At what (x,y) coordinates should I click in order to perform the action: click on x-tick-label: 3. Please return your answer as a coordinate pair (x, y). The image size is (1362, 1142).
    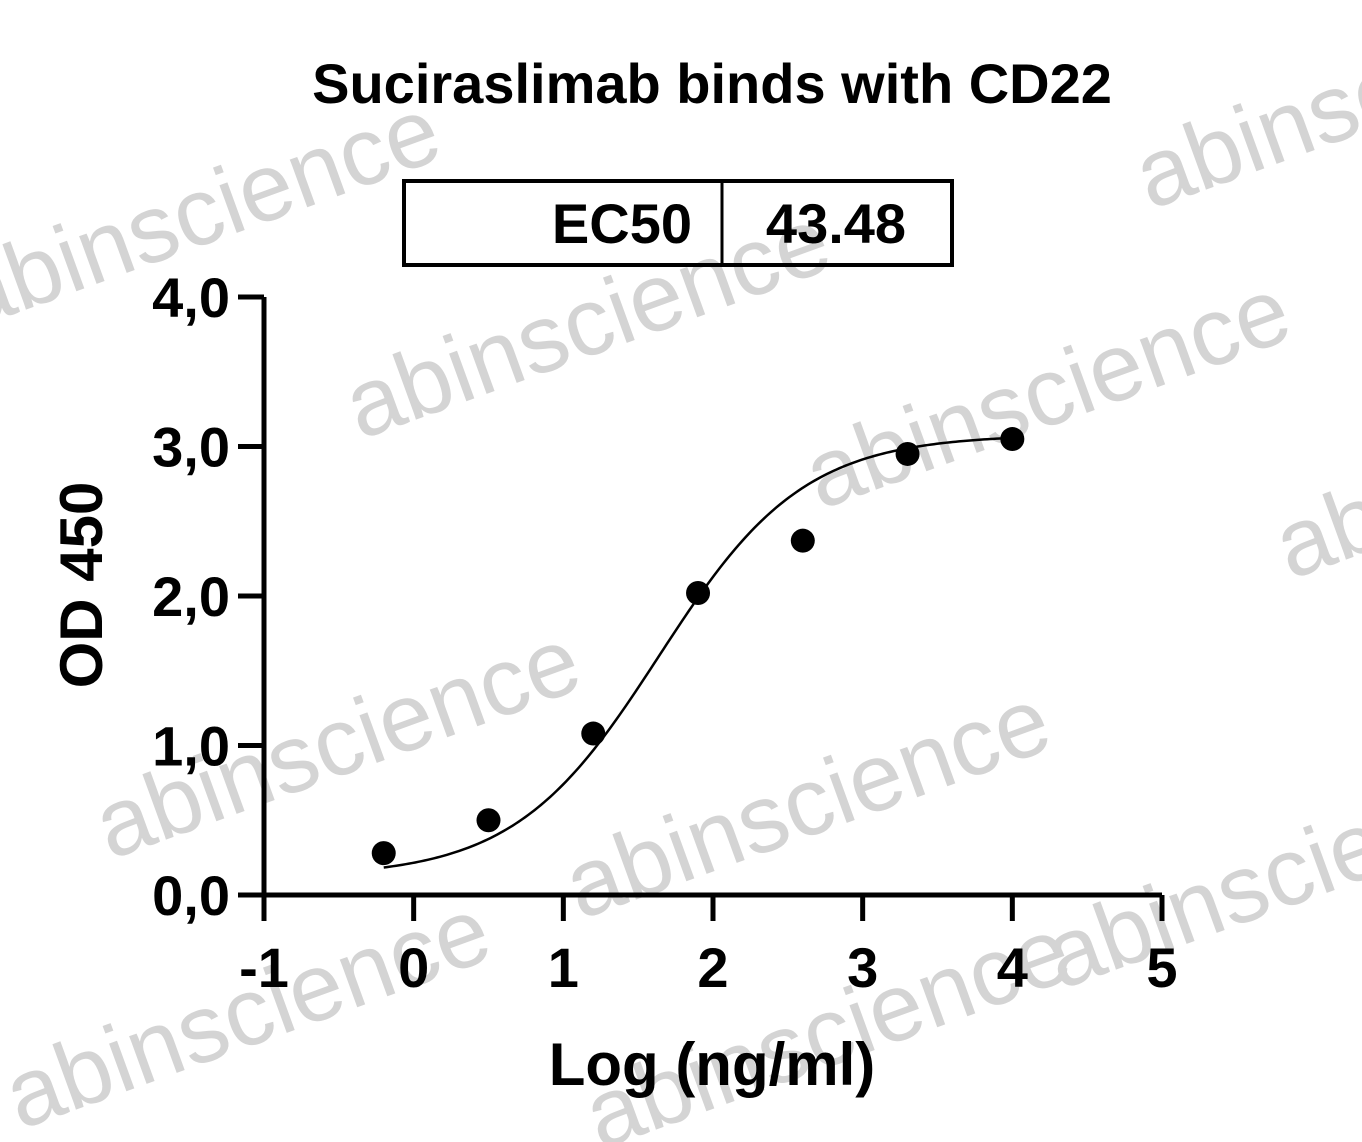
    Looking at the image, I should click on (862, 967).